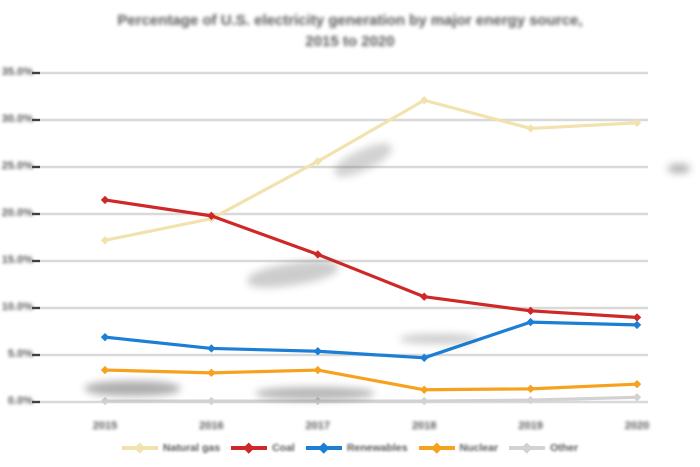 The width and height of the screenshot is (700, 467). Describe the element at coordinates (17, 213) in the screenshot. I see `y-axis-label: 20.0%` at that location.